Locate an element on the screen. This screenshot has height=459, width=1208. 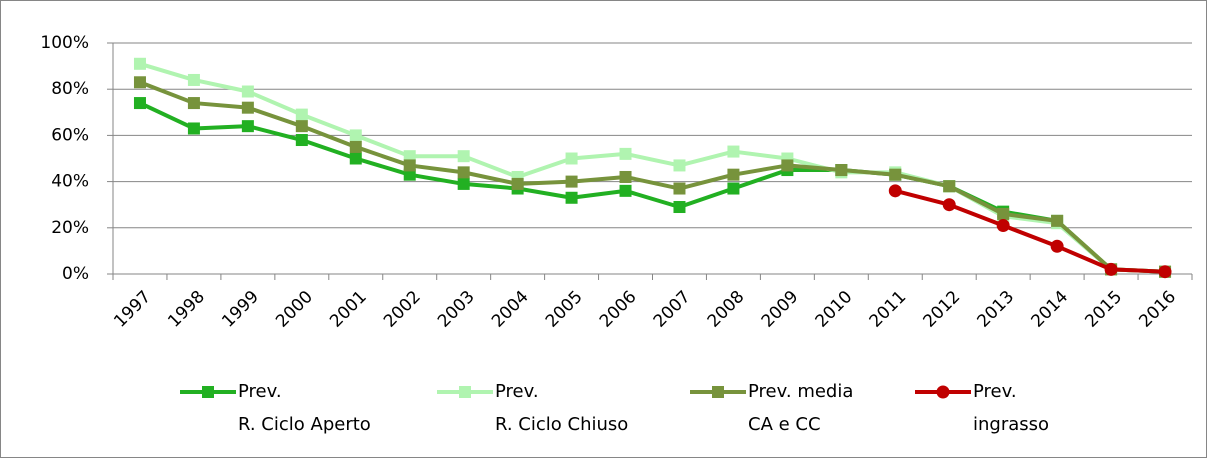
y-tick-label: 20% is located at coordinates (70, 228).